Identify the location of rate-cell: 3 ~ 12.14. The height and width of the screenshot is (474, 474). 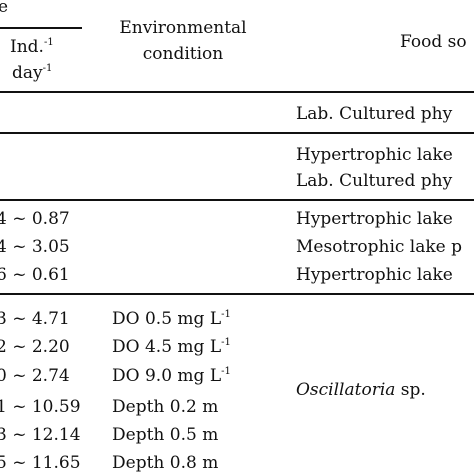
(40, 435).